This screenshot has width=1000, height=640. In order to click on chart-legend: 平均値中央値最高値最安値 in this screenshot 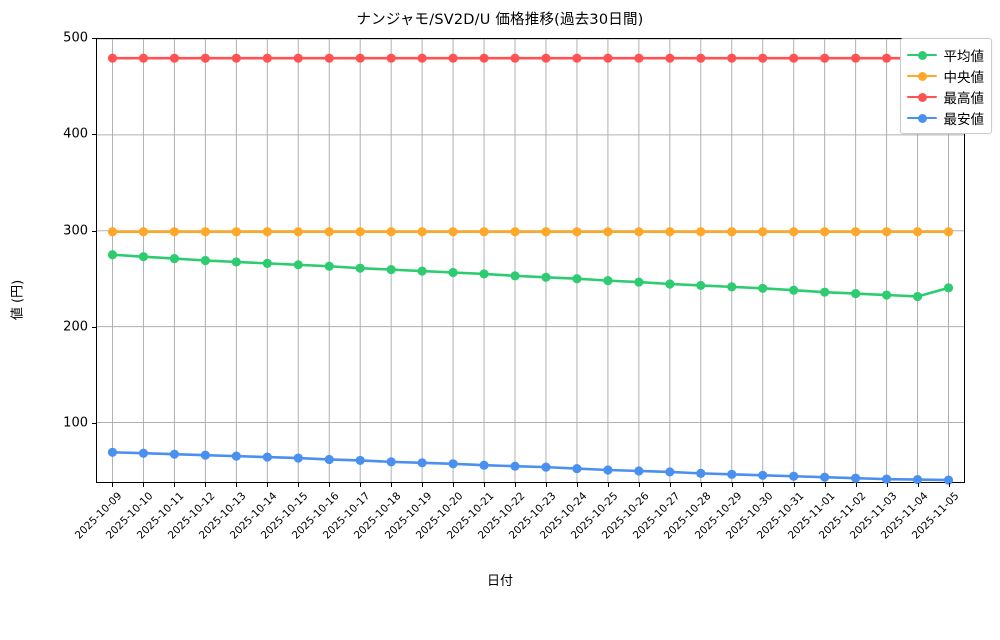, I will do `click(945, 86)`.